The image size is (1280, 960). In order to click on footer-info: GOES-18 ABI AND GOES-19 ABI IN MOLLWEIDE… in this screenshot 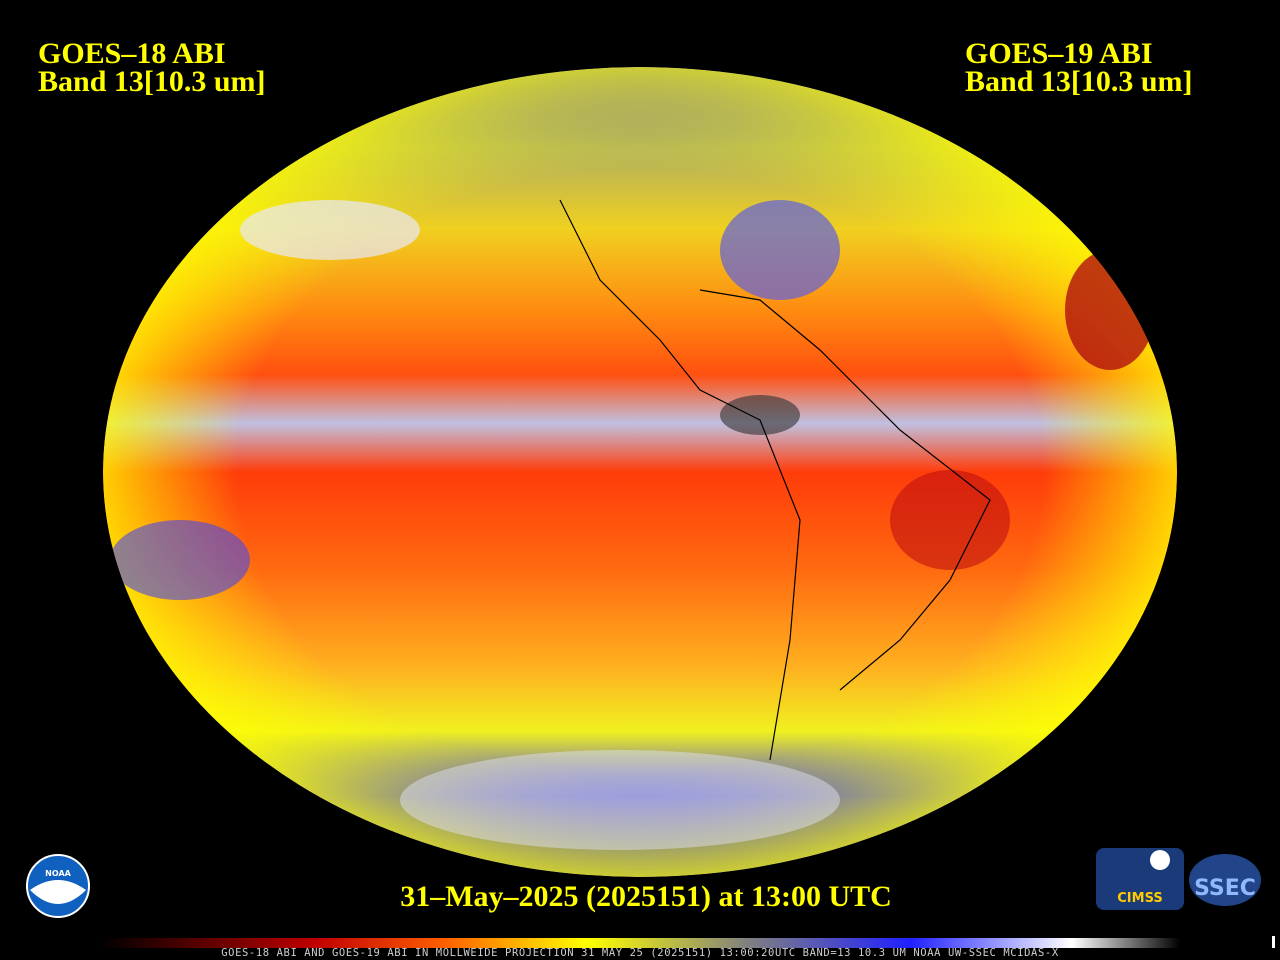, I will do `click(640, 953)`.